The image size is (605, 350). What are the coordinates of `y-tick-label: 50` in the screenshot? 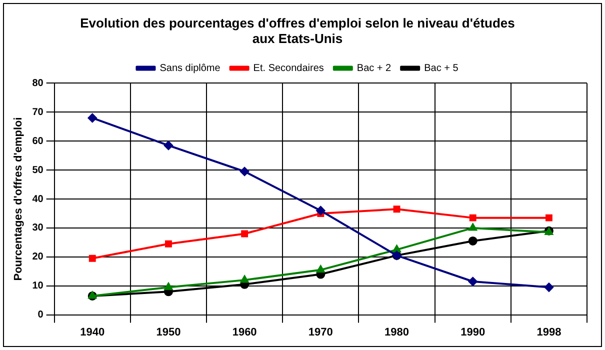 It's located at (38, 170).